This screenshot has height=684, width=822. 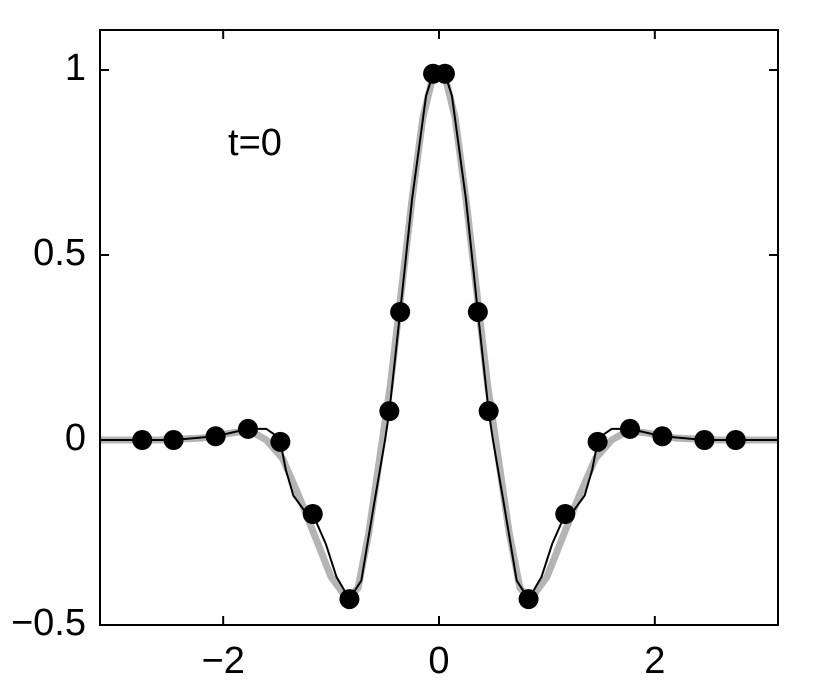 What do you see at coordinates (75, 438) in the screenshot?
I see `y-tick-label: 0` at bounding box center [75, 438].